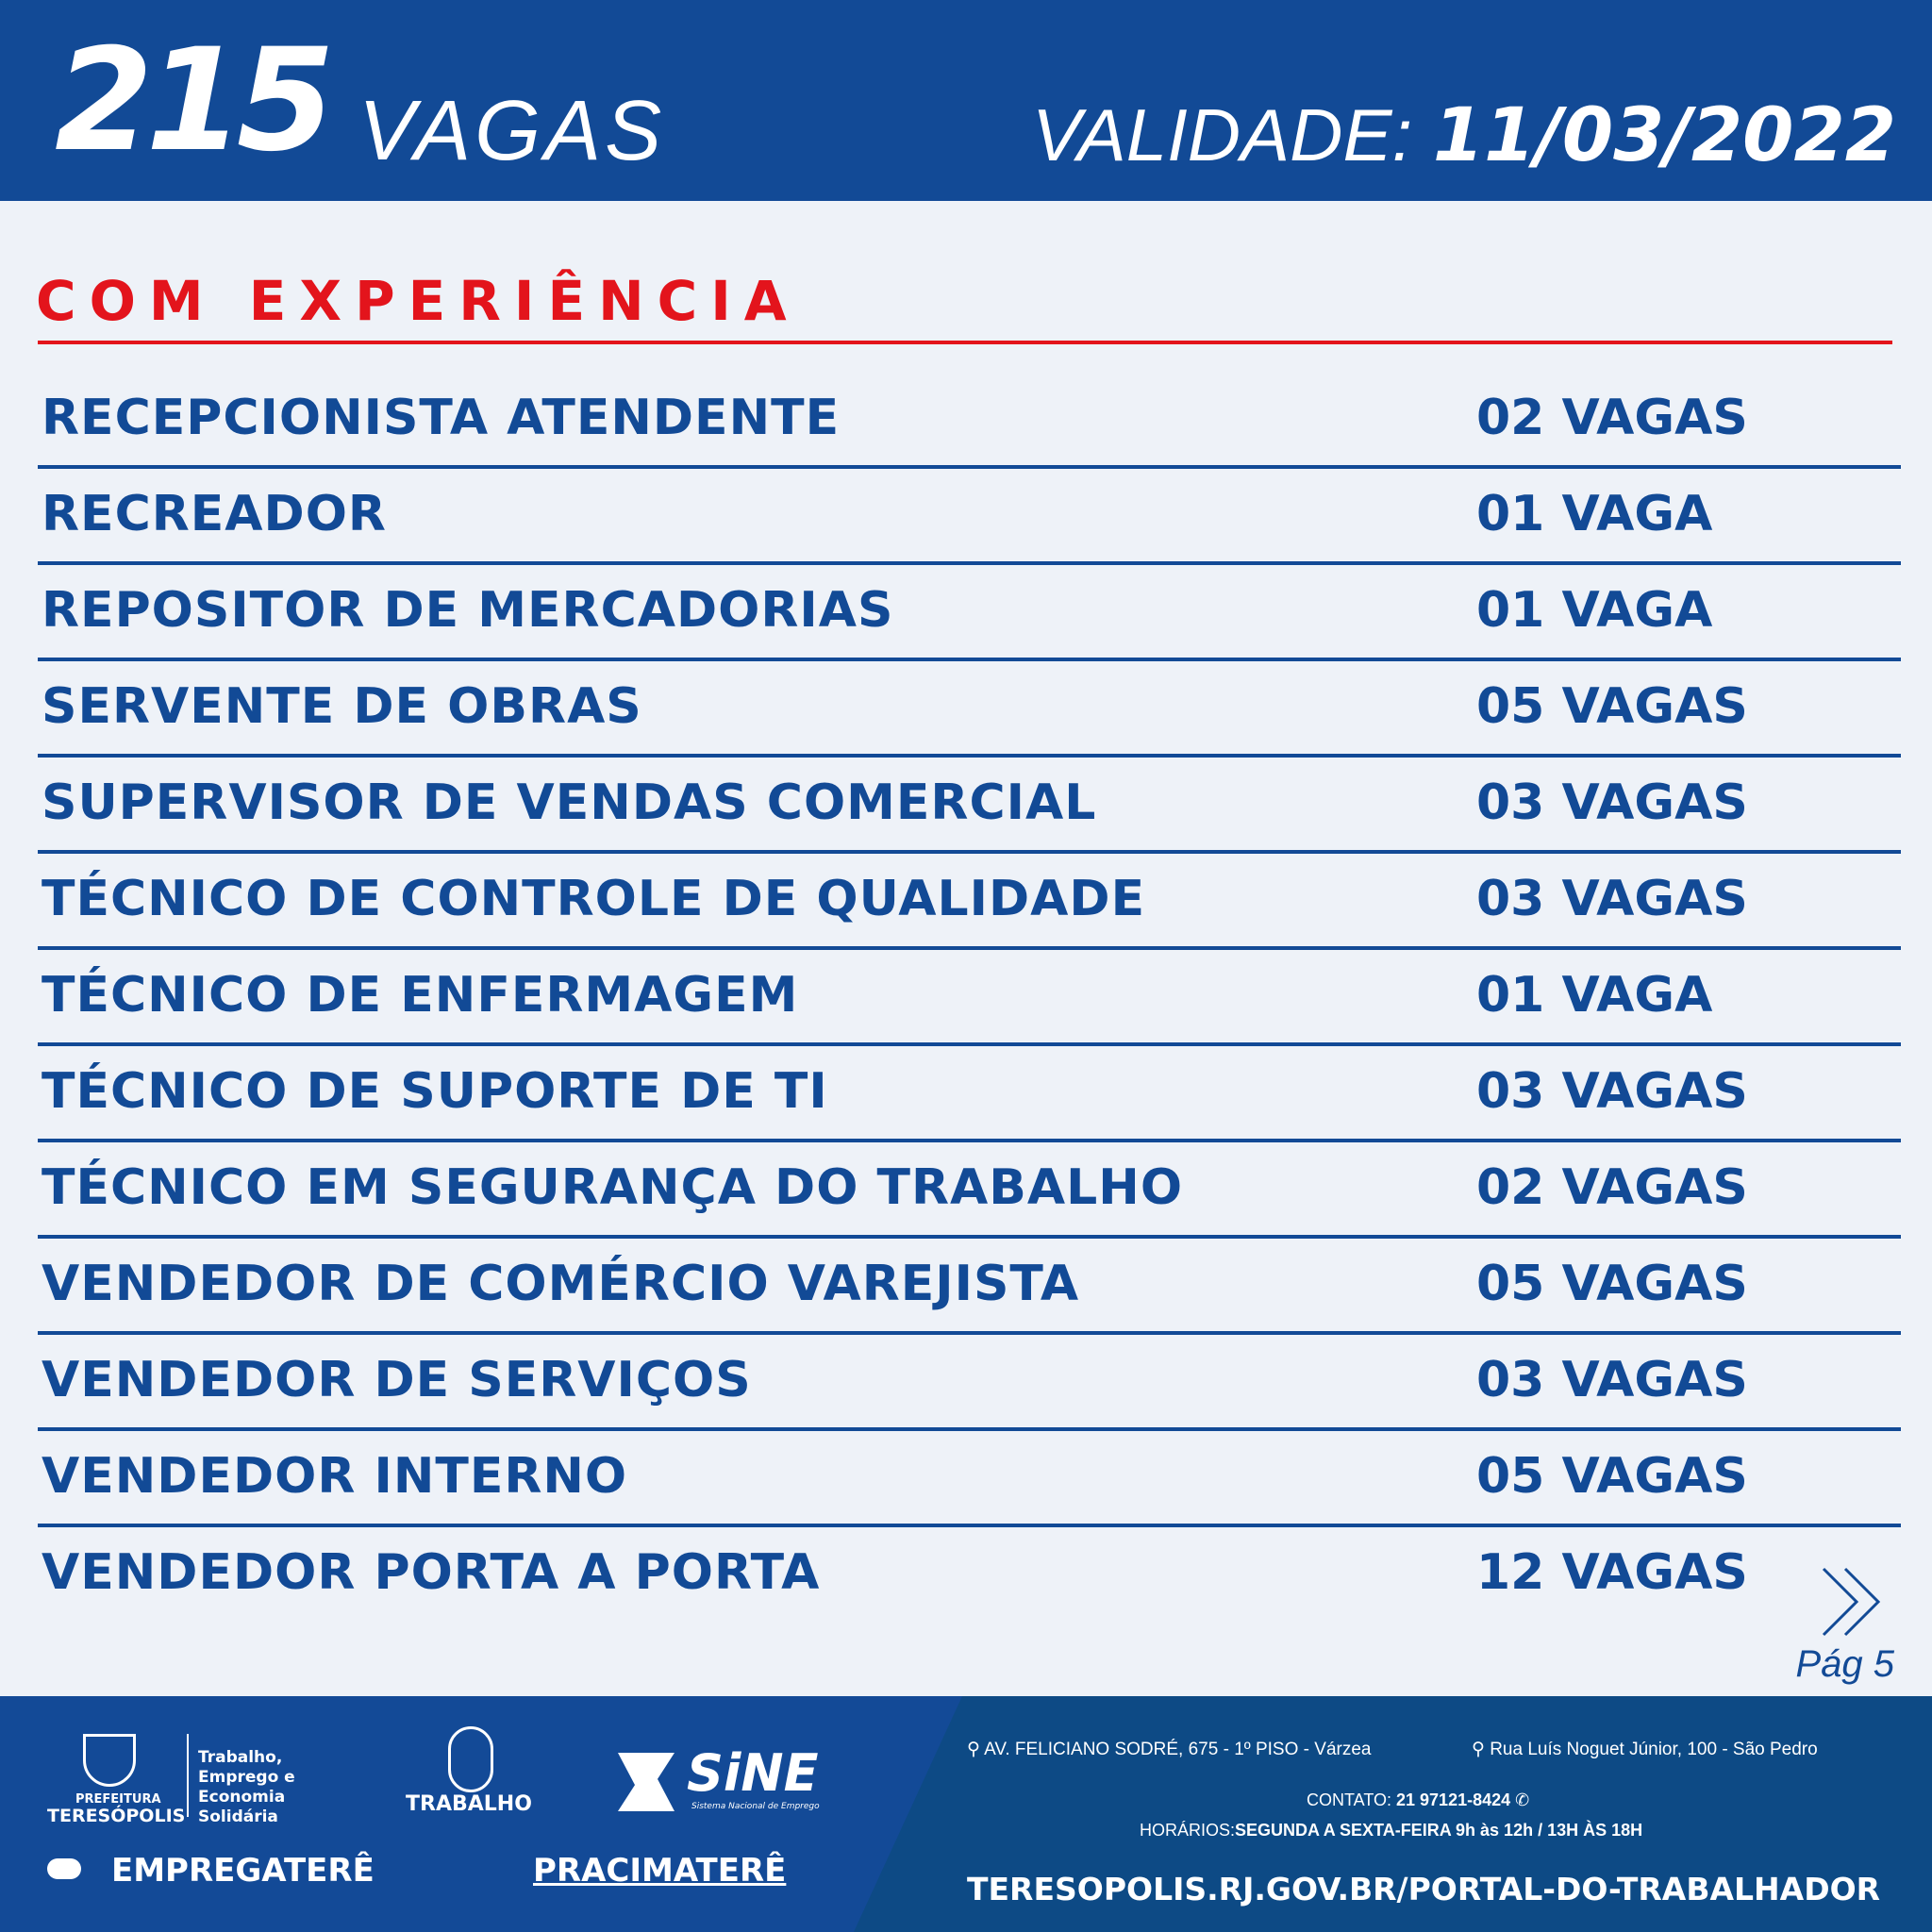 The image size is (1932, 1932). What do you see at coordinates (1188, 1831) in the screenshot?
I see `hours-label: HORÁRIOS:` at bounding box center [1188, 1831].